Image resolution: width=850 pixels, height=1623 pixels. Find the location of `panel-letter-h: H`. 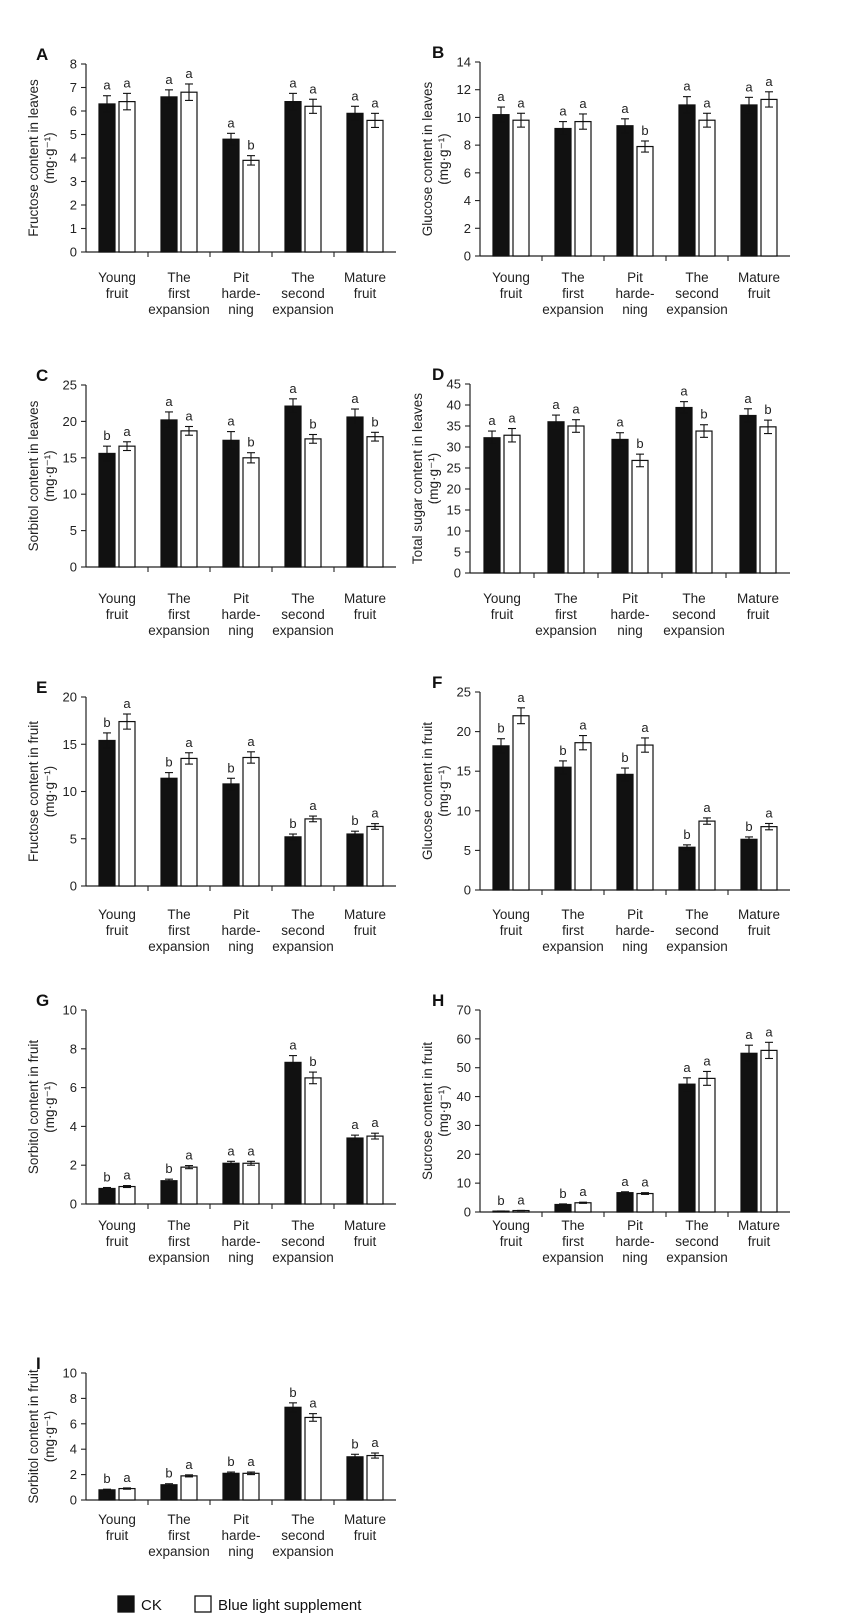

panel-letter-h: H is located at coordinates (438, 1000).